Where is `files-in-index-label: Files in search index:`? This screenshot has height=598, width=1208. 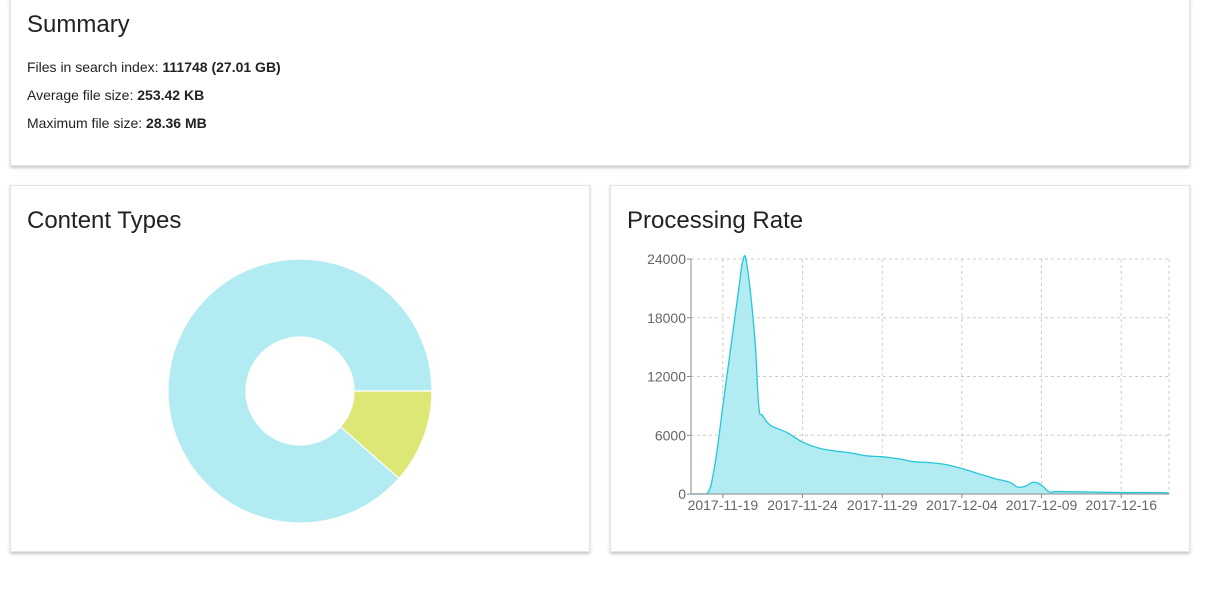
files-in-index-label: Files in search index: is located at coordinates (95, 67).